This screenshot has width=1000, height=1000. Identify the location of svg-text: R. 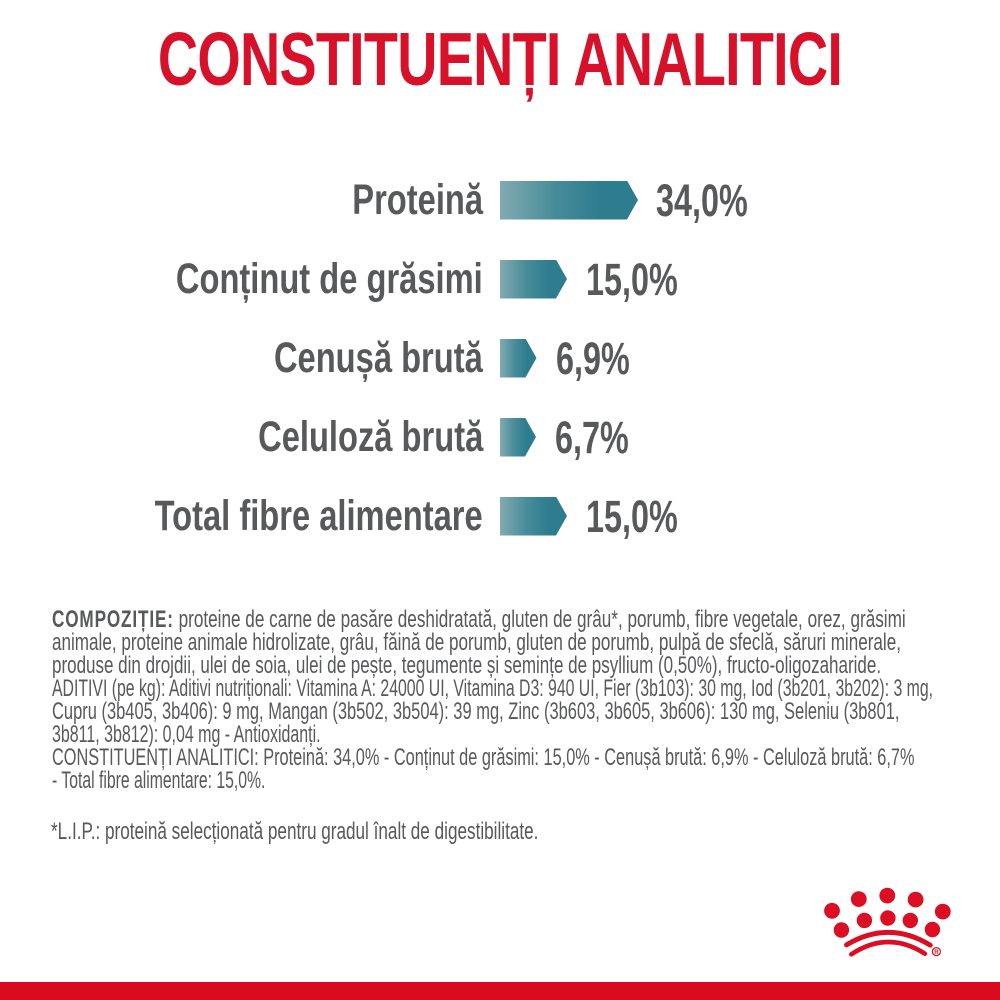
(936, 953).